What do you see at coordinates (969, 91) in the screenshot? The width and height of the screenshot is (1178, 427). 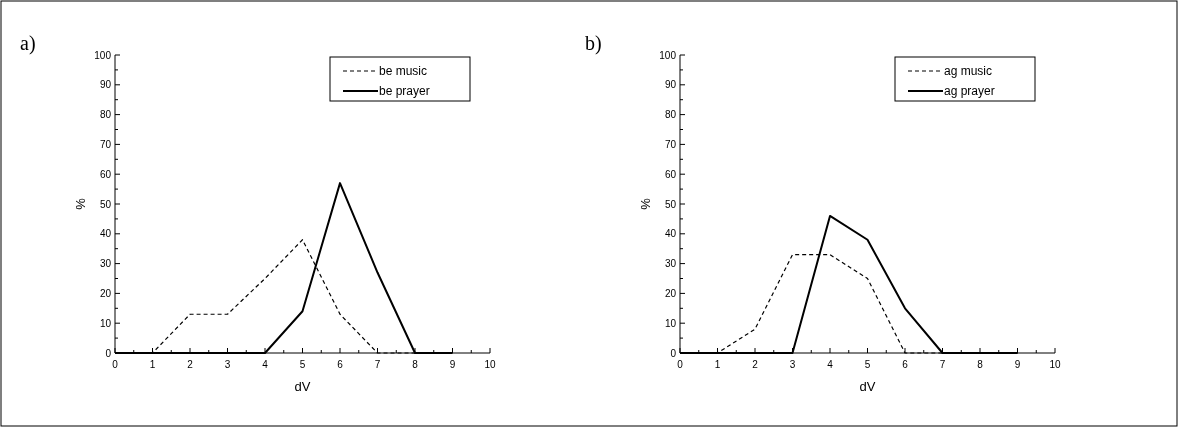 I see `legend-label: ag prayer` at bounding box center [969, 91].